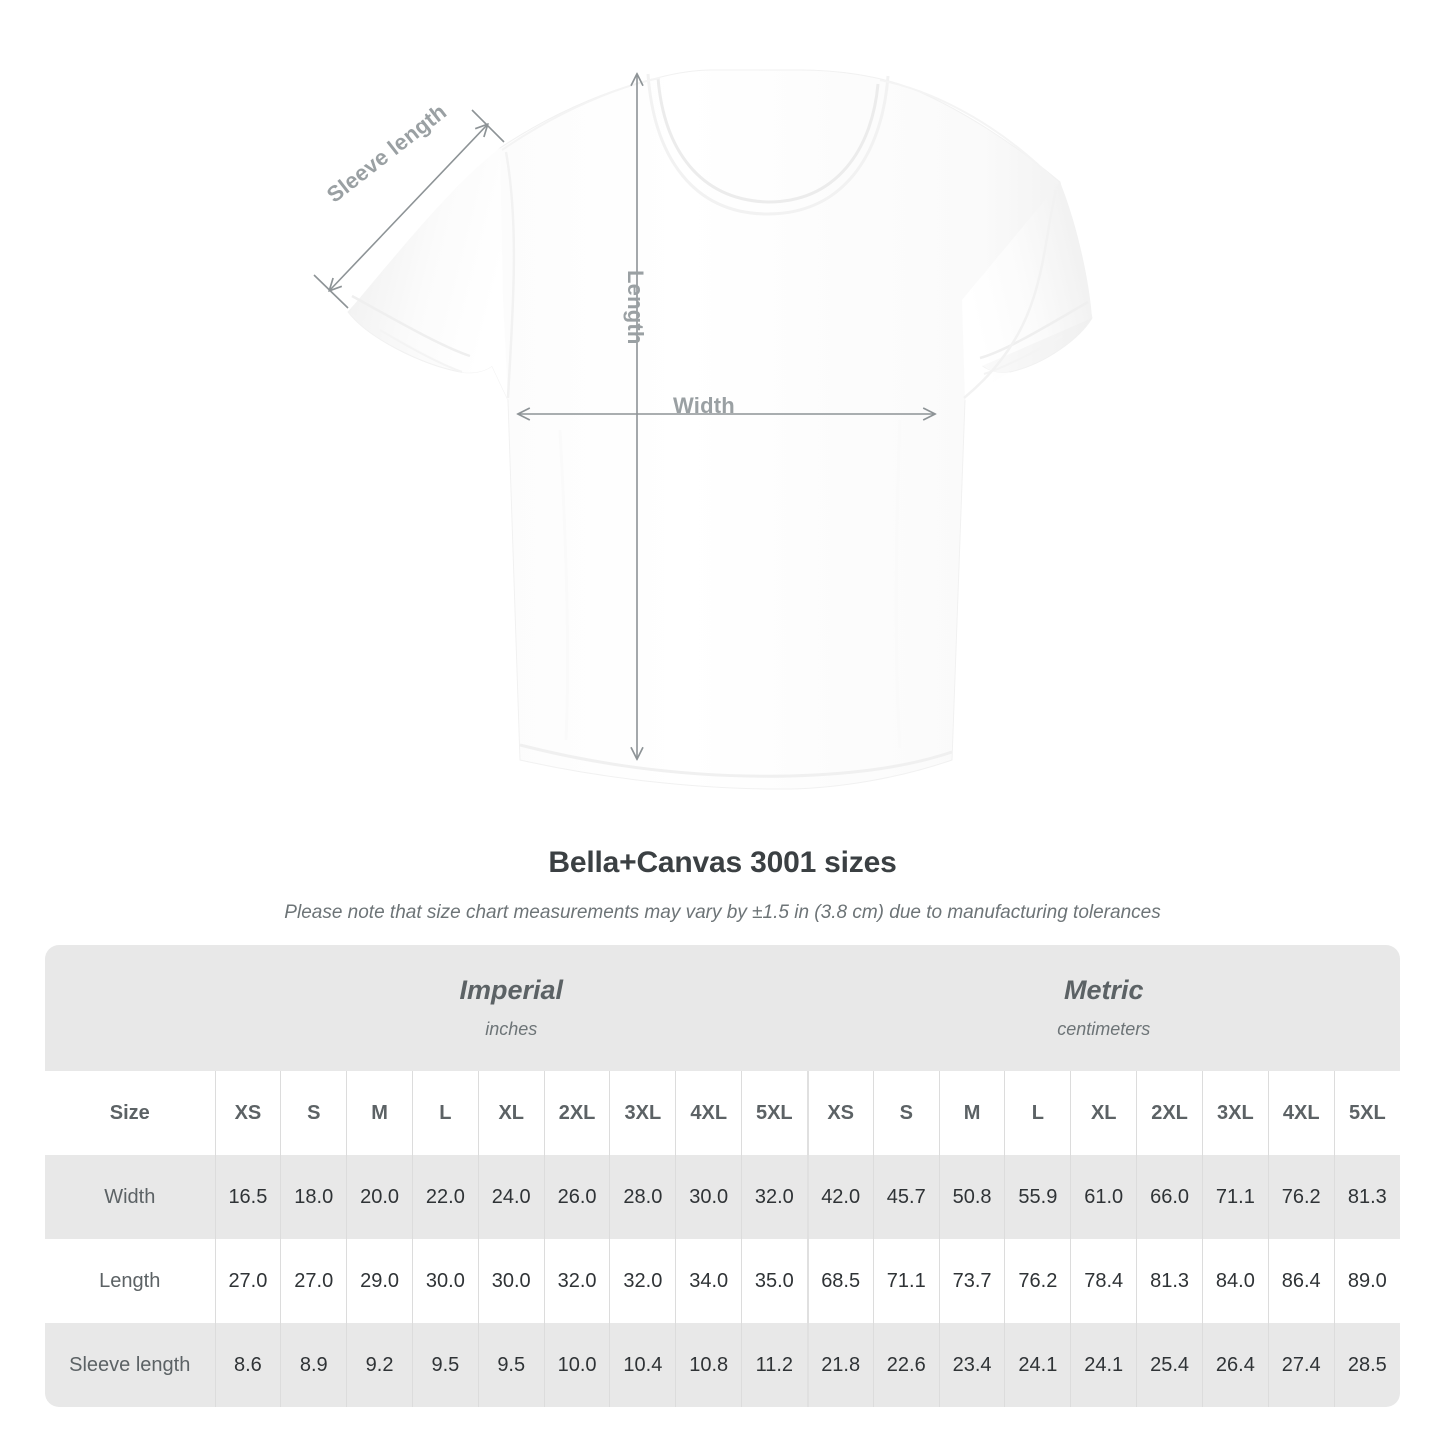 This screenshot has height=1445, width=1445. Describe the element at coordinates (488, 126) in the screenshot. I see `sleeve-tick-upper` at that location.